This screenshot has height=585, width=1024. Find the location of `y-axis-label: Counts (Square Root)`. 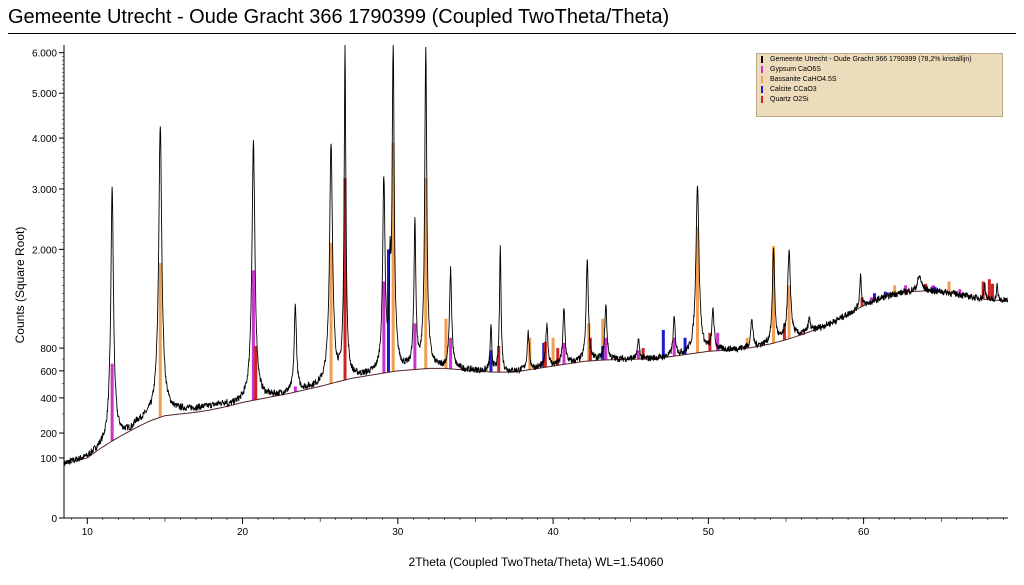

y-axis-label: Counts (Square Root) is located at coordinates (20, 285).